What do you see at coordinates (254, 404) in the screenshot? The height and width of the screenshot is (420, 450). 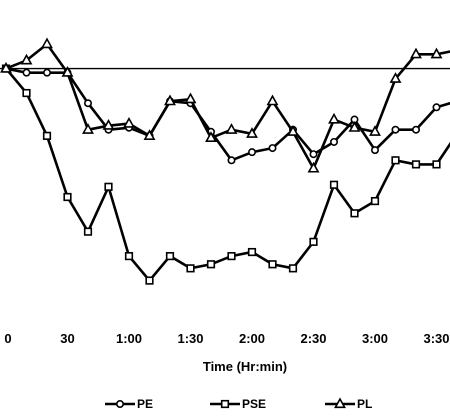 I see `legend-label-pse: PSE` at bounding box center [254, 404].